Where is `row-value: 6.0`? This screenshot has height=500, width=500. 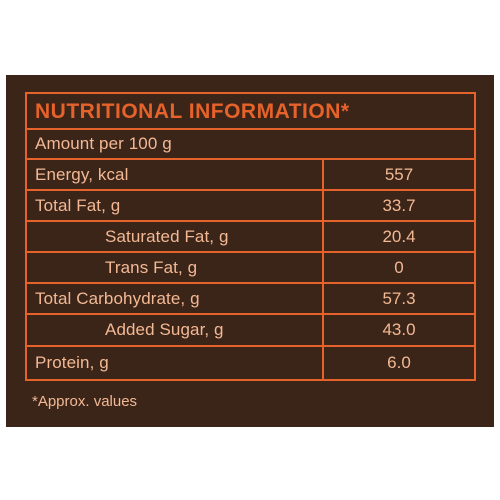 row-value: 6.0 is located at coordinates (399, 362).